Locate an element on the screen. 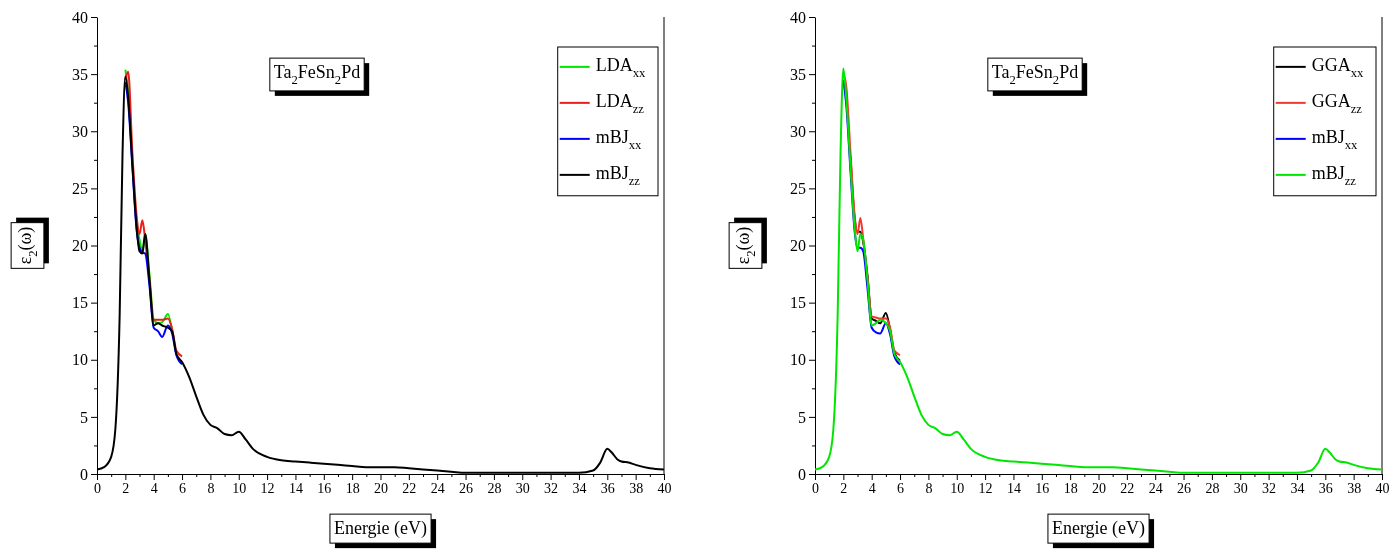 The height and width of the screenshot is (552, 1396). legend-label: GGA$_{zz}$ is located at coordinates (1337, 103).